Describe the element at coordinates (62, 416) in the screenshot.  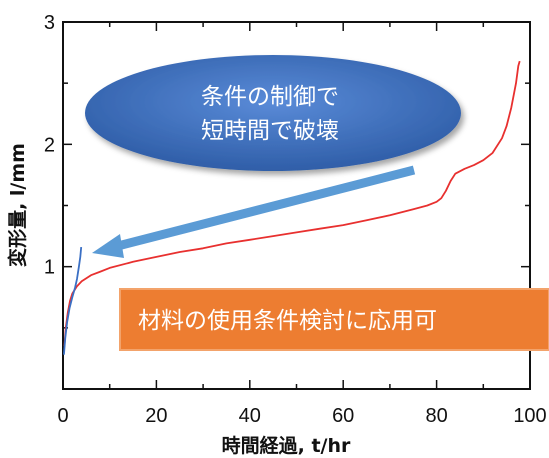
I see `x-tick-label: 0` at that location.